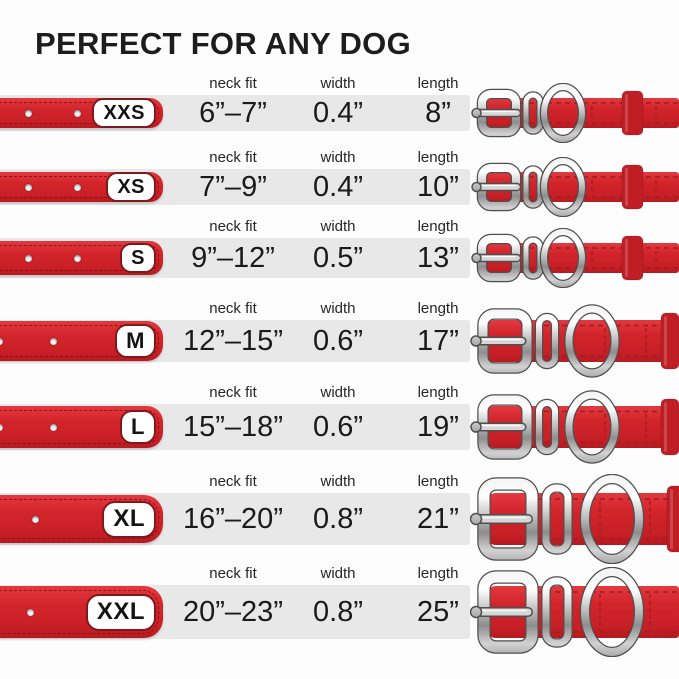 Image resolution: width=679 pixels, height=679 pixels. Describe the element at coordinates (438, 187) in the screenshot. I see `length-value: 10”` at that location.